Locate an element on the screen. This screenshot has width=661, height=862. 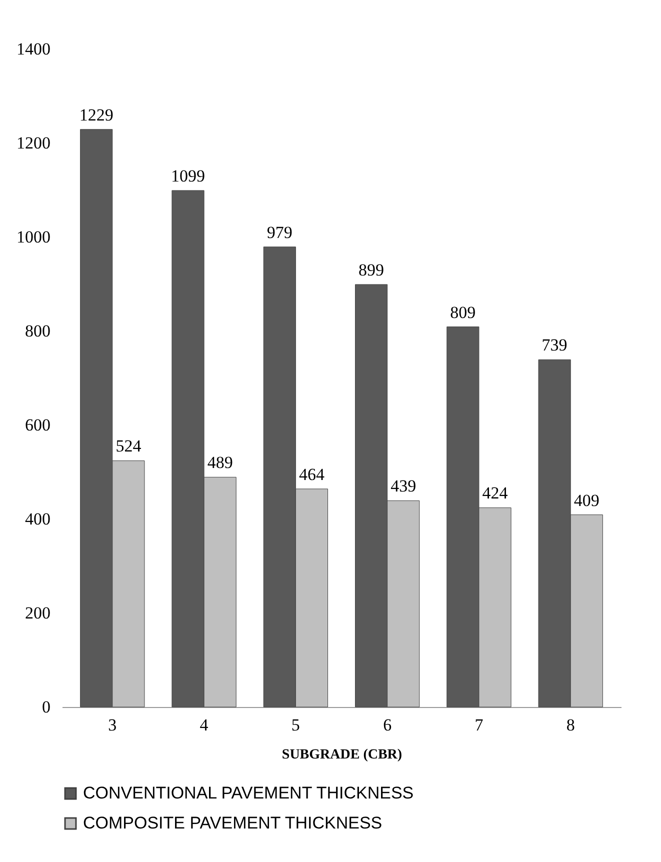
data-label: 1229 is located at coordinates (96, 114).